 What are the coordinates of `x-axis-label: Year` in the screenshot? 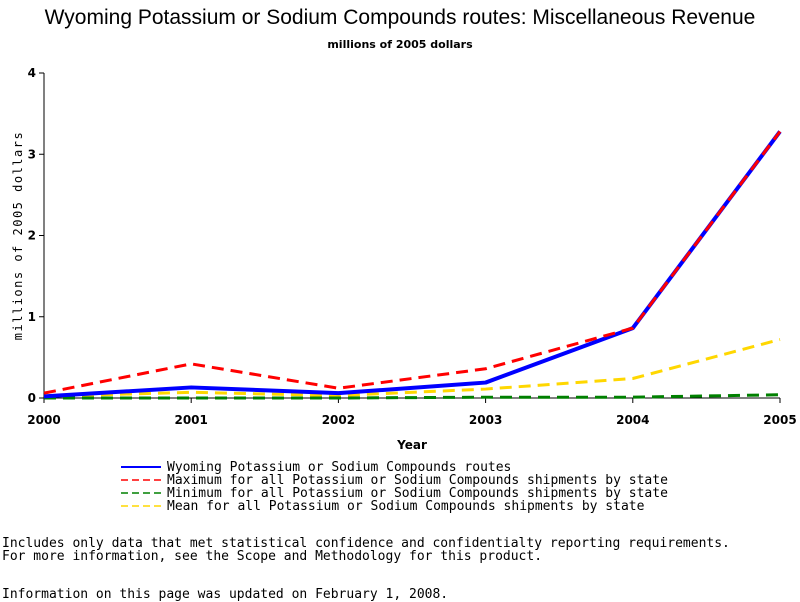 It's located at (411, 445).